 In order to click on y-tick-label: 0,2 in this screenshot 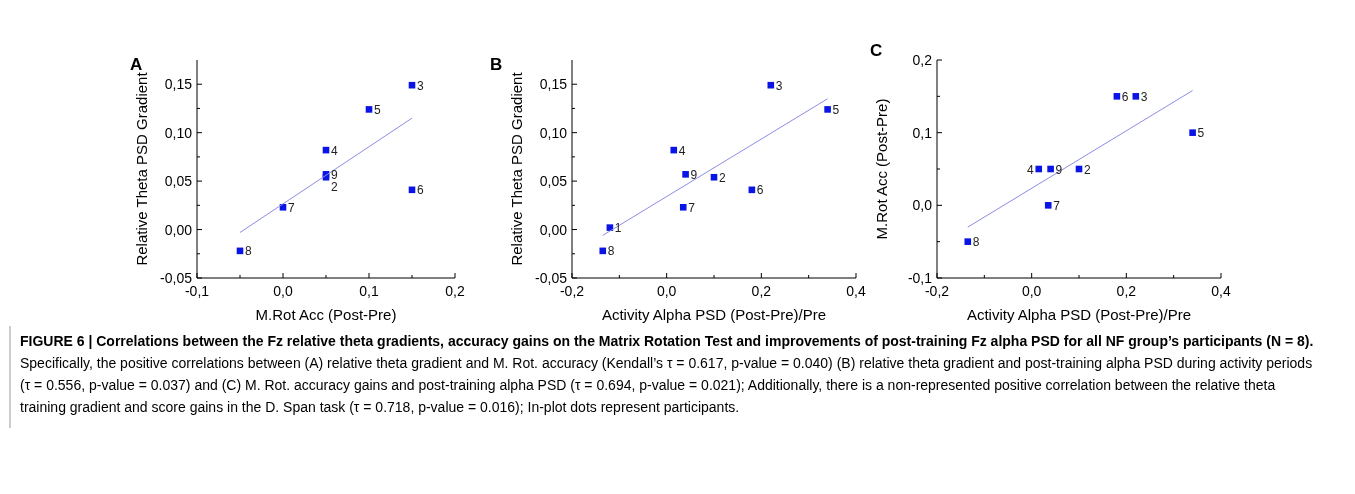, I will do `click(922, 60)`.